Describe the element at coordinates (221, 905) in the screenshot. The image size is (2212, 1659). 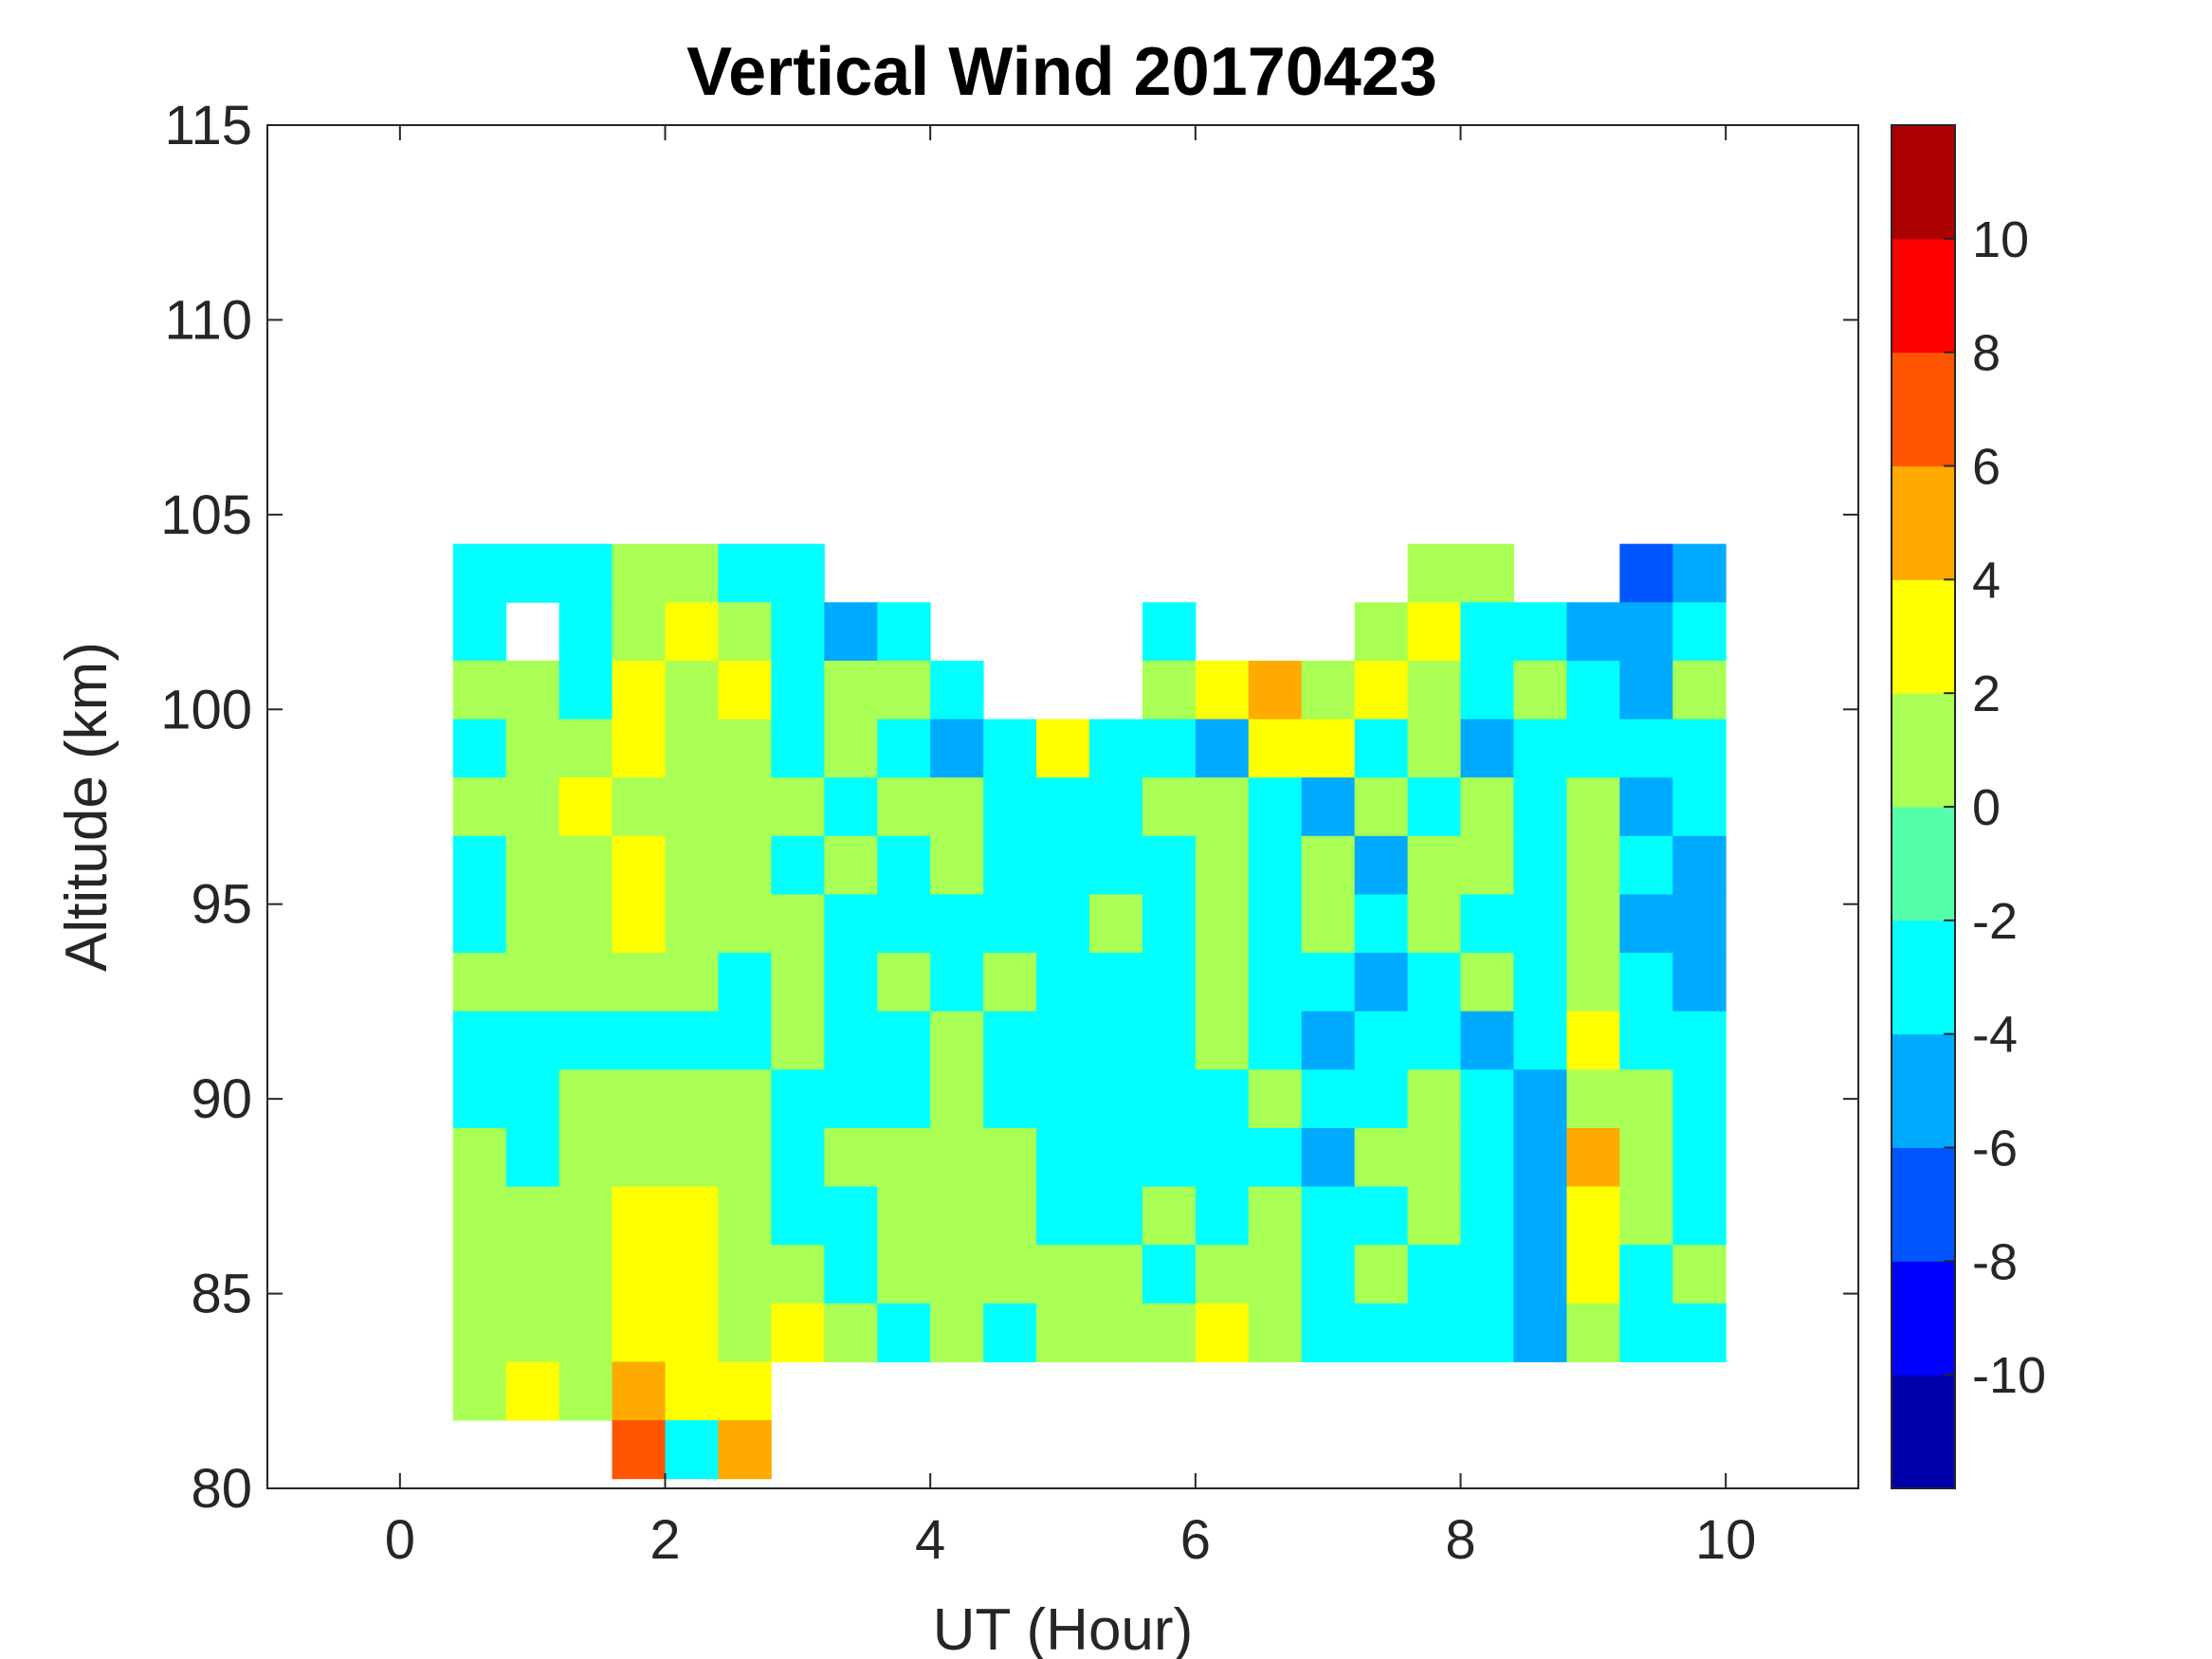
I see `y-tick-label: 95` at that location.